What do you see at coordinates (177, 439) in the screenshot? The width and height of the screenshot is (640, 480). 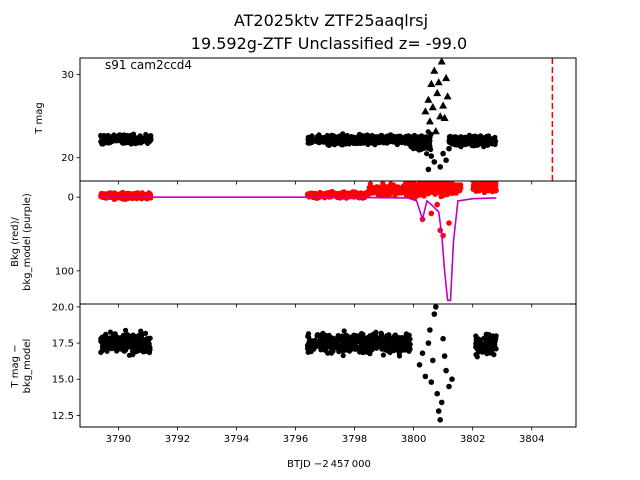 I see `x-tick-label: 3792` at bounding box center [177, 439].